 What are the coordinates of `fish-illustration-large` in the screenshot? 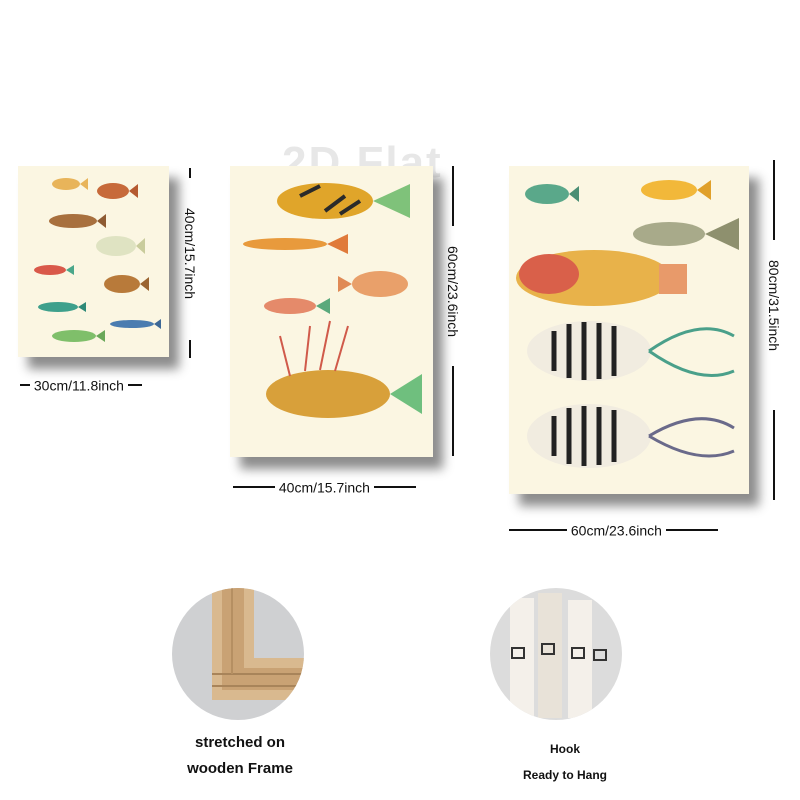 It's located at (629, 330).